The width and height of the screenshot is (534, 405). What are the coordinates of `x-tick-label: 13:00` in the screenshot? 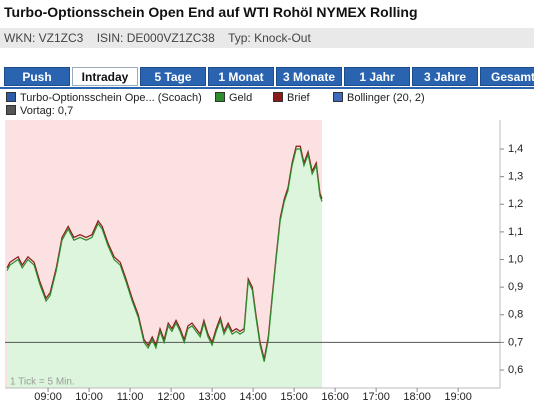 It's located at (212, 397).